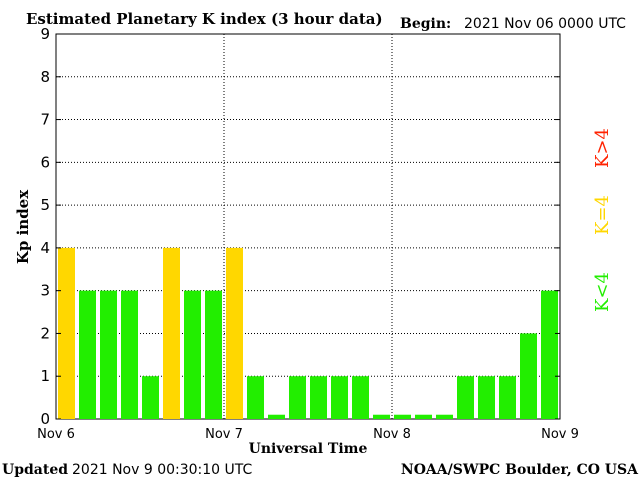  Describe the element at coordinates (23, 226) in the screenshot. I see `y-axis-label: Kp index` at that location.